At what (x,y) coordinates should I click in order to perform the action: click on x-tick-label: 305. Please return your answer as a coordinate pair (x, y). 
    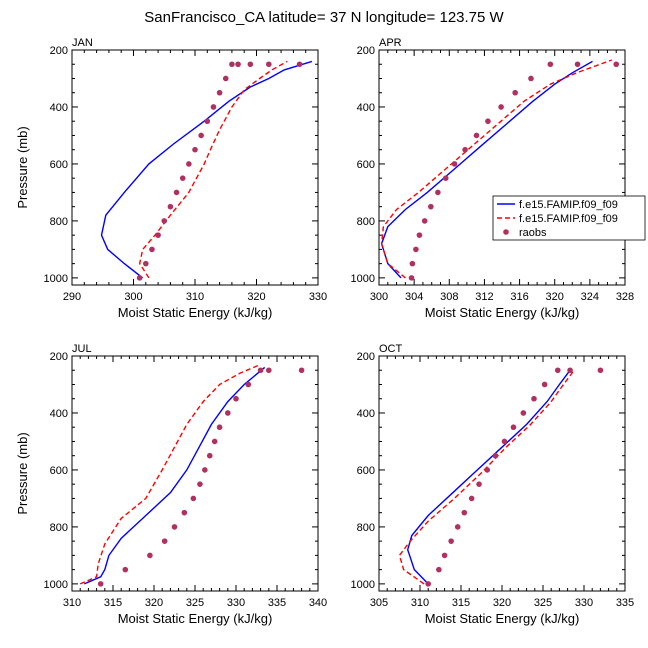
    Looking at the image, I should click on (379, 603).